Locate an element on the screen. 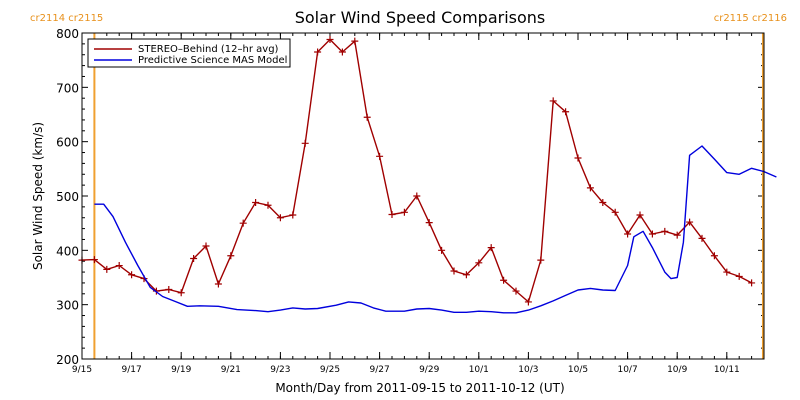 Image resolution: width=800 pixels, height=400 pixels. x-tick-label: 10/5 is located at coordinates (578, 370).